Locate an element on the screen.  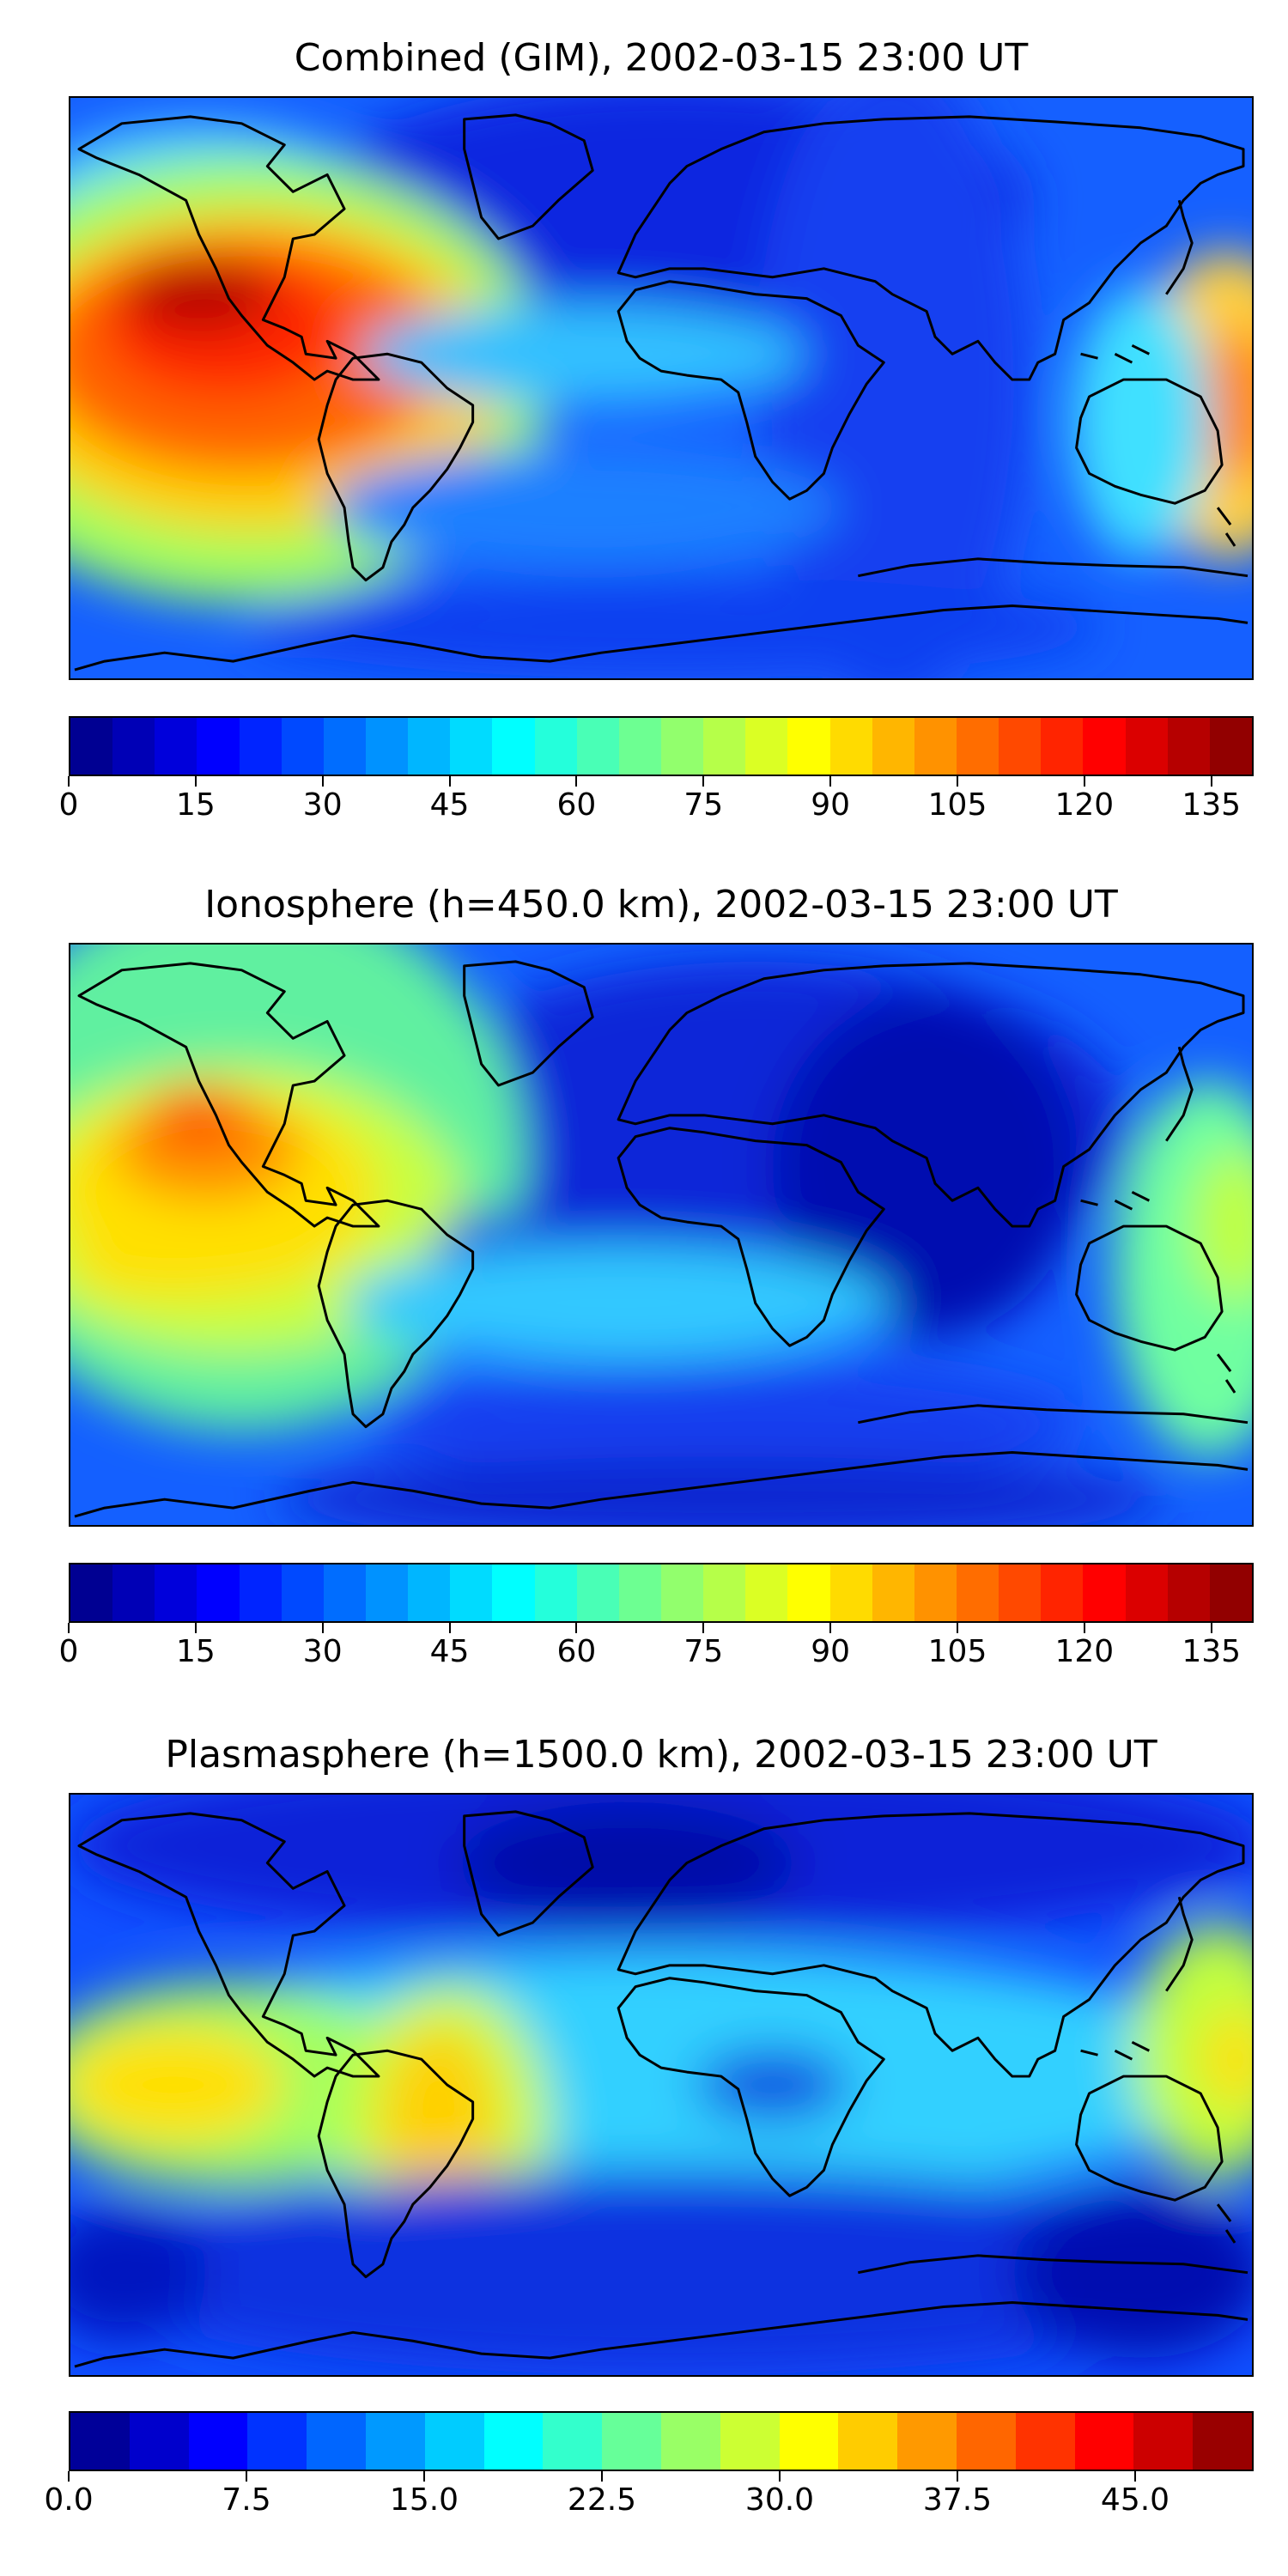
plasmasphere-colorbar-ticks: 0.0 7.5 15.0 22.5 30.0 37.5 45.0 is located at coordinates (649, 2494).